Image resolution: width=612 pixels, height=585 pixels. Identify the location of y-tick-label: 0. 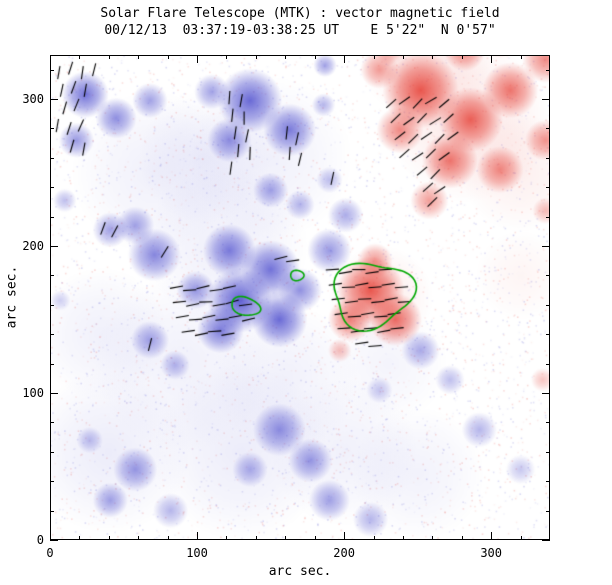
(40, 540).